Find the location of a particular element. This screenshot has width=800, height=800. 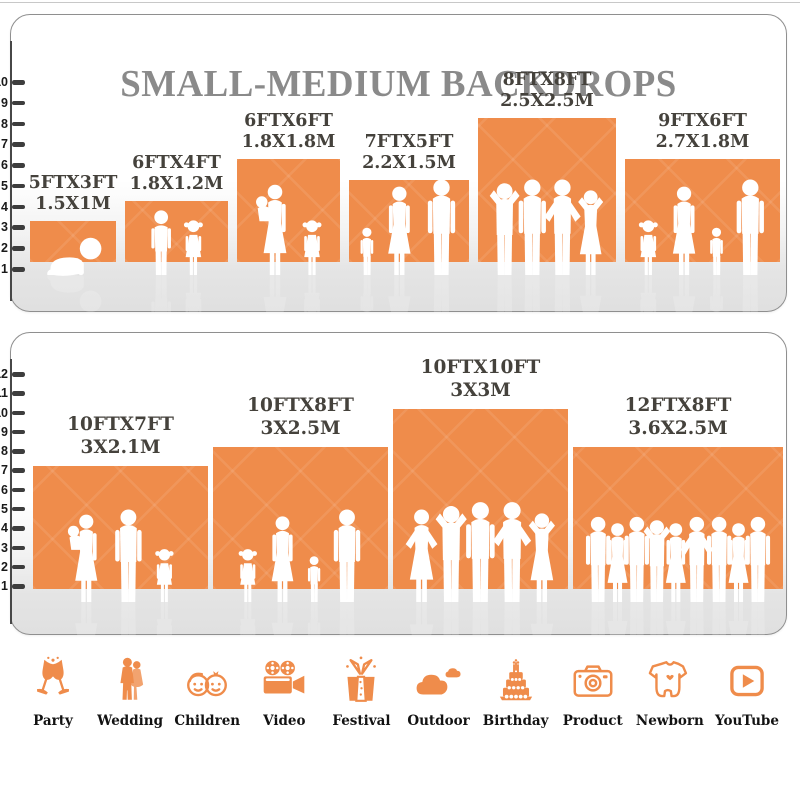

backdrop-bar-5ftx3ft is located at coordinates (73, 267).